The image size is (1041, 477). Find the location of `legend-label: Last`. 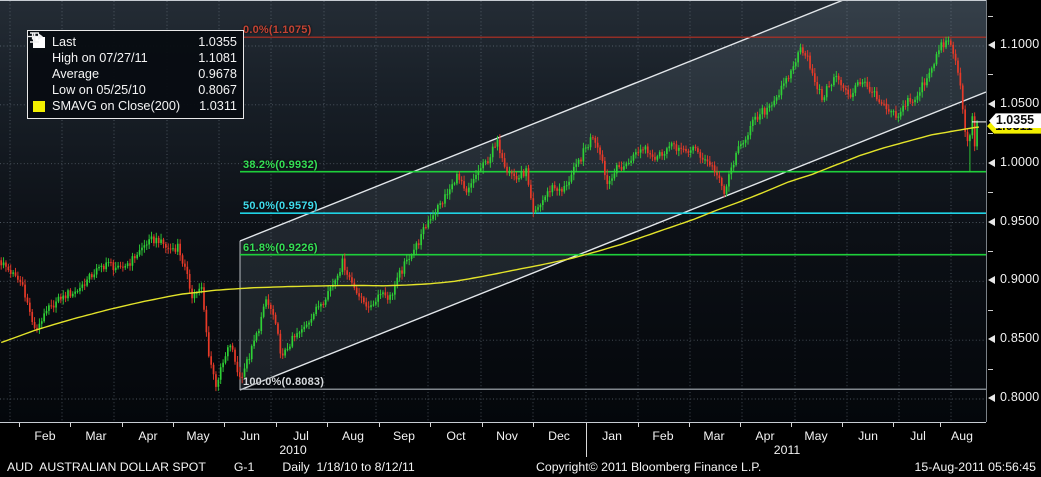

legend-label: Last is located at coordinates (64, 42).